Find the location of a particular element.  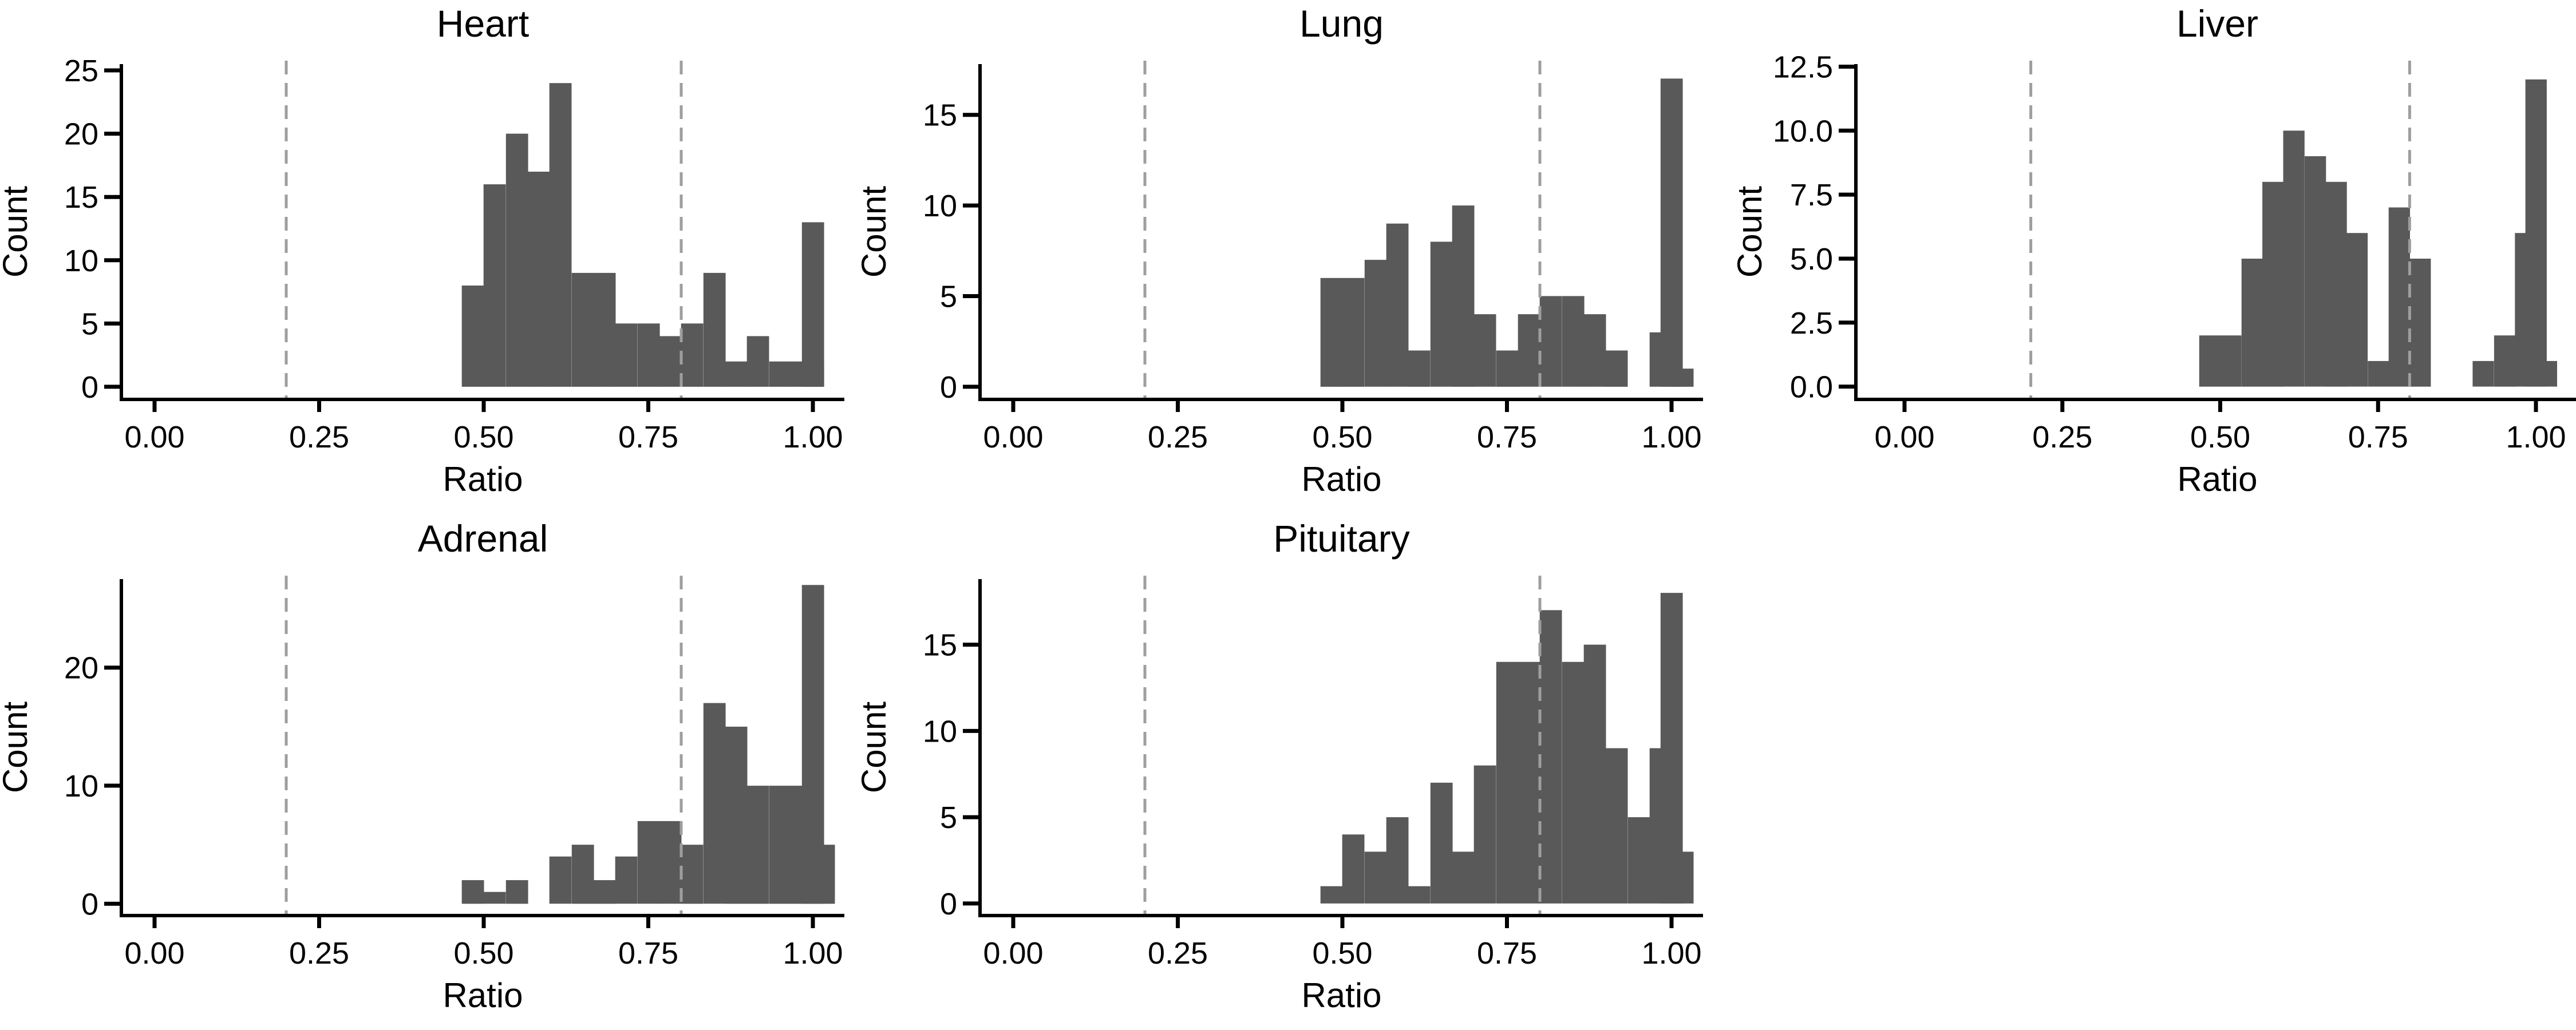

x-tick-label-liver-4: 1.00 is located at coordinates (2536, 437).